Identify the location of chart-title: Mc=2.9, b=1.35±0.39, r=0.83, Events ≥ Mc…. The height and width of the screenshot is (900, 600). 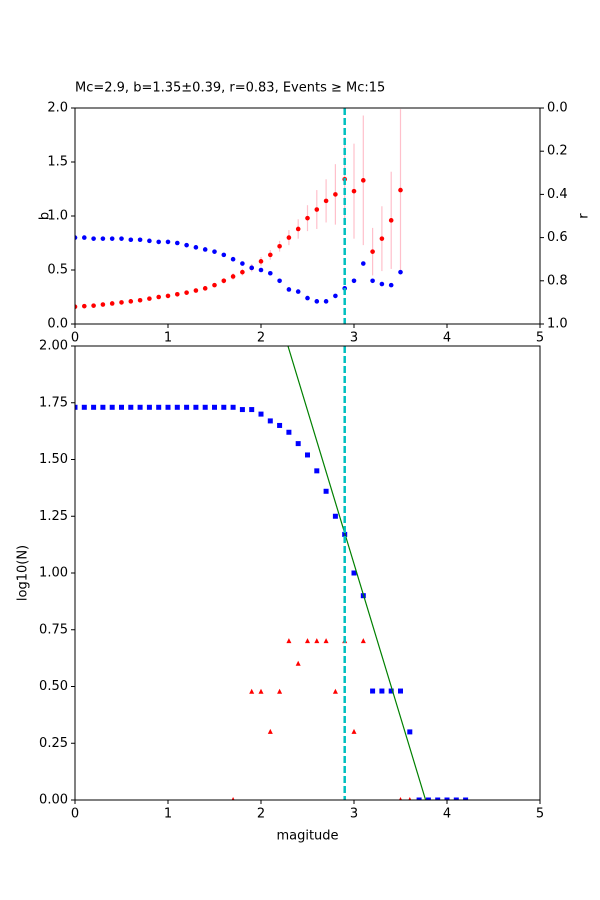
(230, 88).